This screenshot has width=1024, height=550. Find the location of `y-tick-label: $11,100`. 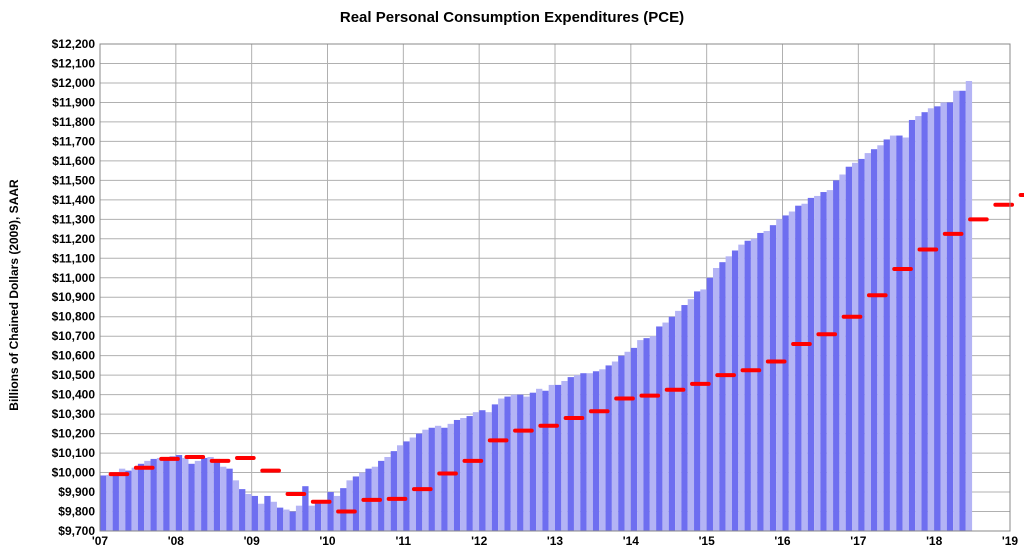

y-tick-label: $11,100 is located at coordinates (73, 258).